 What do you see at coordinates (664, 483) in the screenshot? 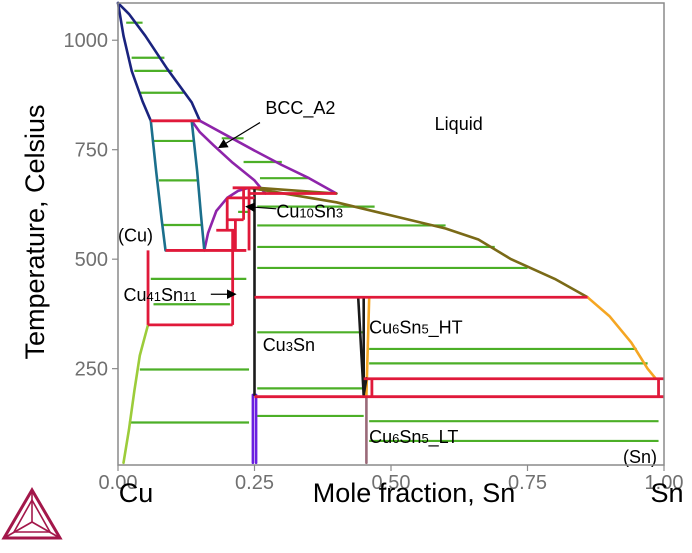
I see `x-tick-label-4: 1.00` at bounding box center [664, 483].